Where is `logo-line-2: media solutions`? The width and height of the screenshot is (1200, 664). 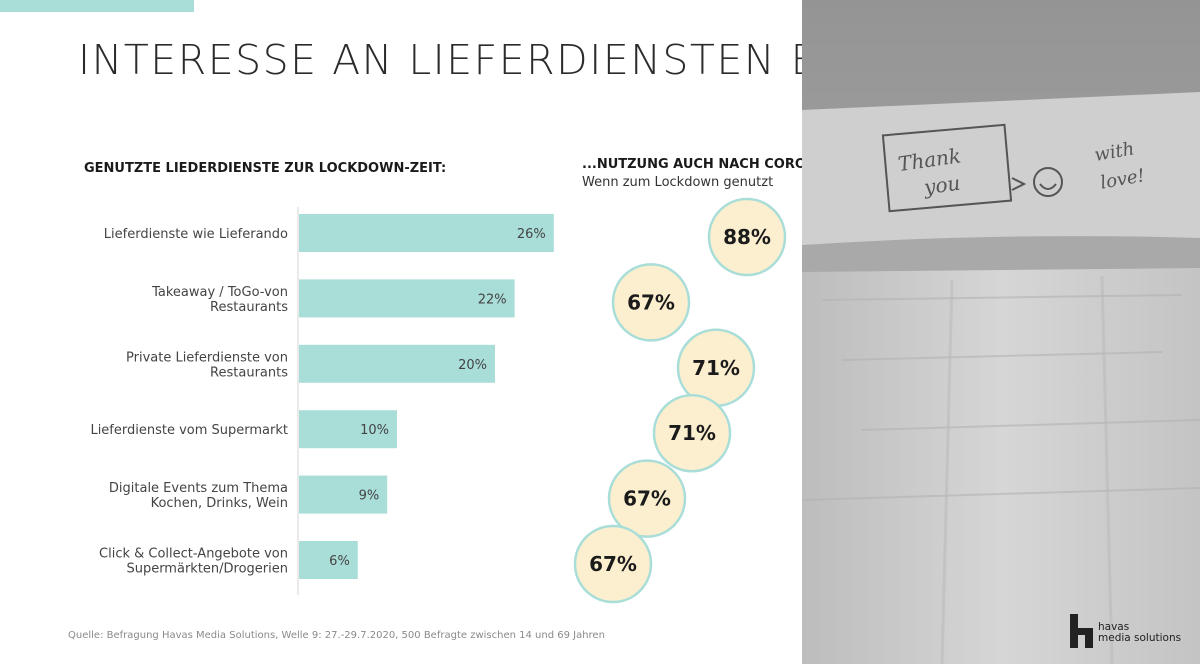 logo-line-2: media solutions is located at coordinates (1140, 638).